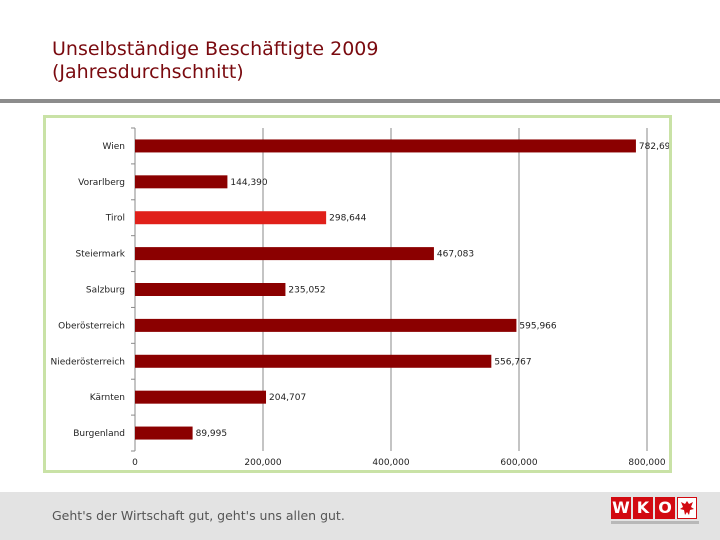 The height and width of the screenshot is (540, 720). What do you see at coordinates (115, 219) in the screenshot?
I see `category-label: Tirol` at bounding box center [115, 219].